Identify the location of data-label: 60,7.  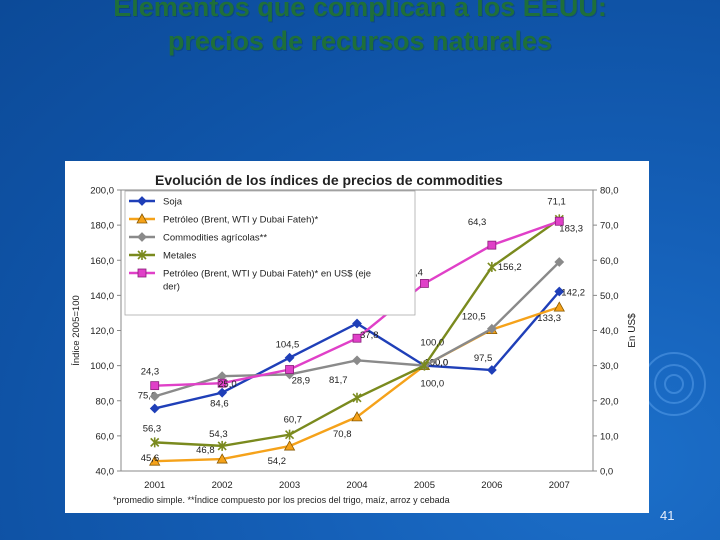
(293, 420).